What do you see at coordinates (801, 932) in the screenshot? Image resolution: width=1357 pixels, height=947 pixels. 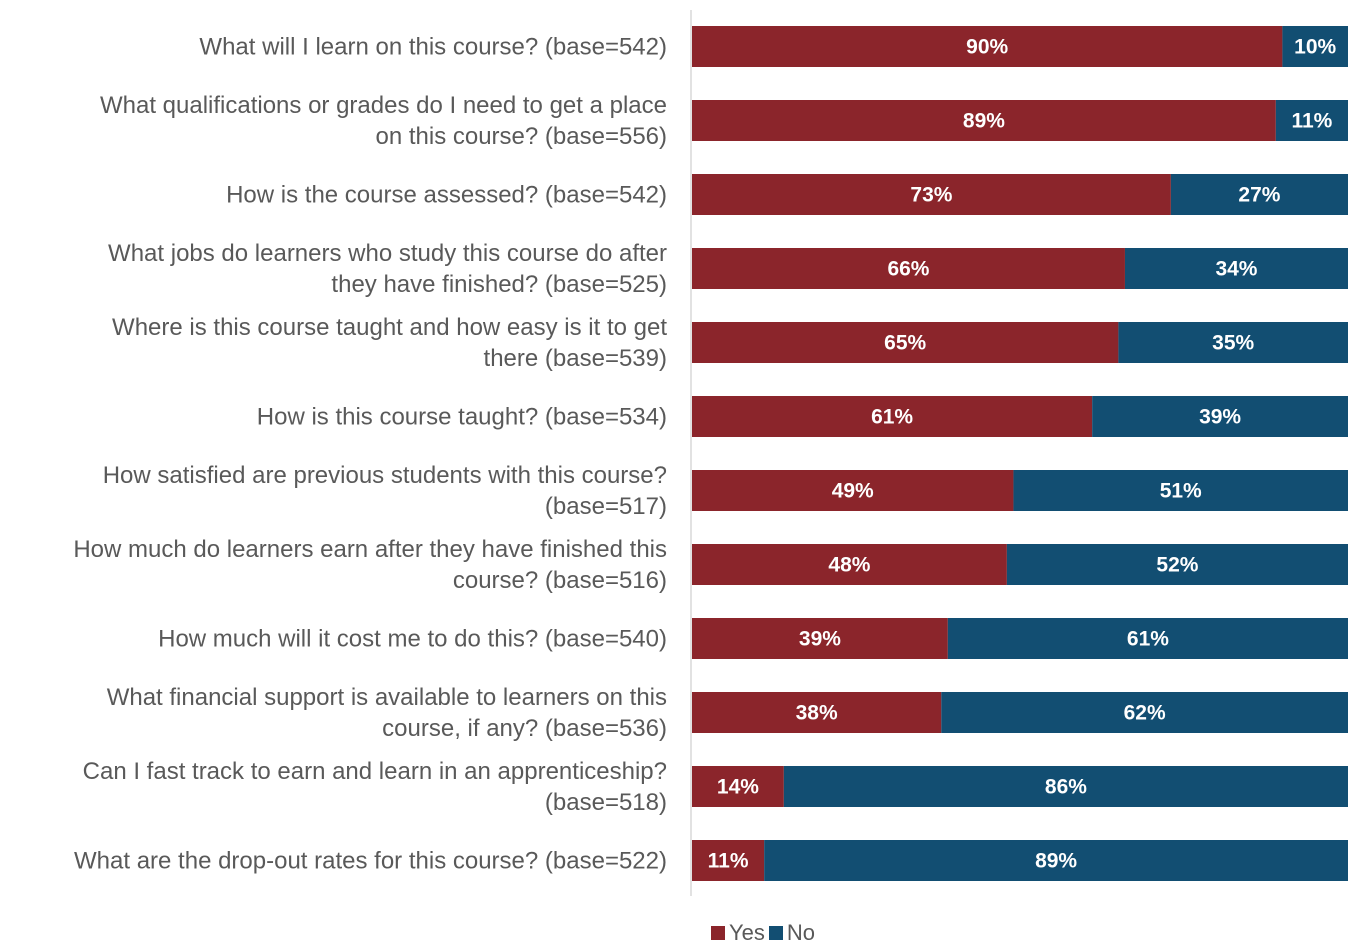 I see `legend-label-no: No` at bounding box center [801, 932].